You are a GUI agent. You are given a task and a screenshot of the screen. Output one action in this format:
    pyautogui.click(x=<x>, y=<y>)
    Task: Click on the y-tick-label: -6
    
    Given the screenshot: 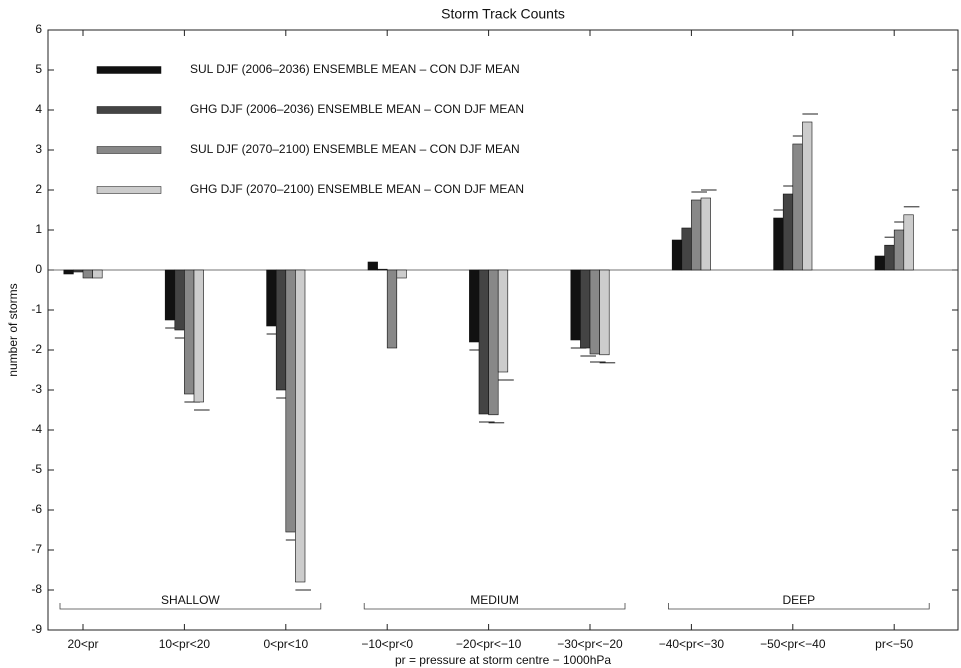 What is the action you would take?
    pyautogui.click(x=36, y=509)
    